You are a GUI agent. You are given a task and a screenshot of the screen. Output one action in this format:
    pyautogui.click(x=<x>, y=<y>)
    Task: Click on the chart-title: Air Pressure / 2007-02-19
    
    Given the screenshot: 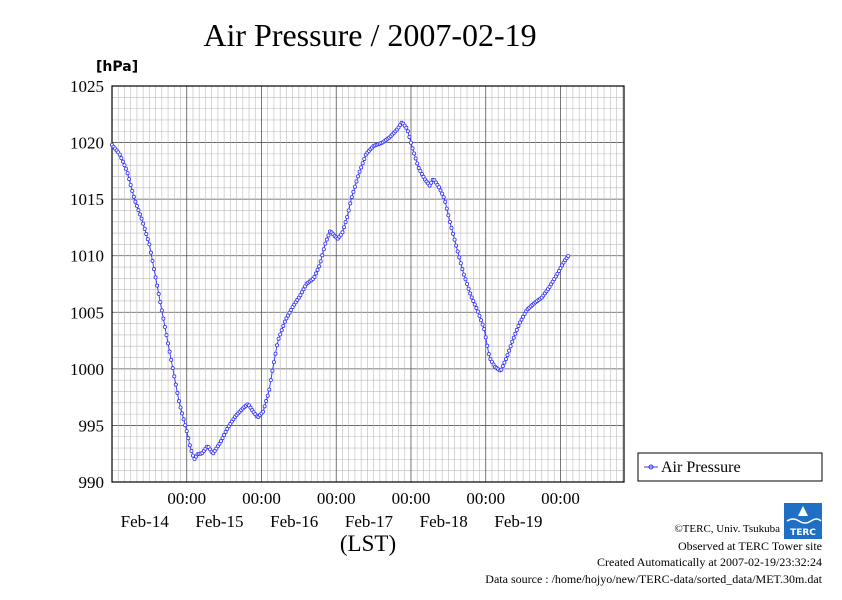 What is the action you would take?
    pyautogui.click(x=369, y=35)
    